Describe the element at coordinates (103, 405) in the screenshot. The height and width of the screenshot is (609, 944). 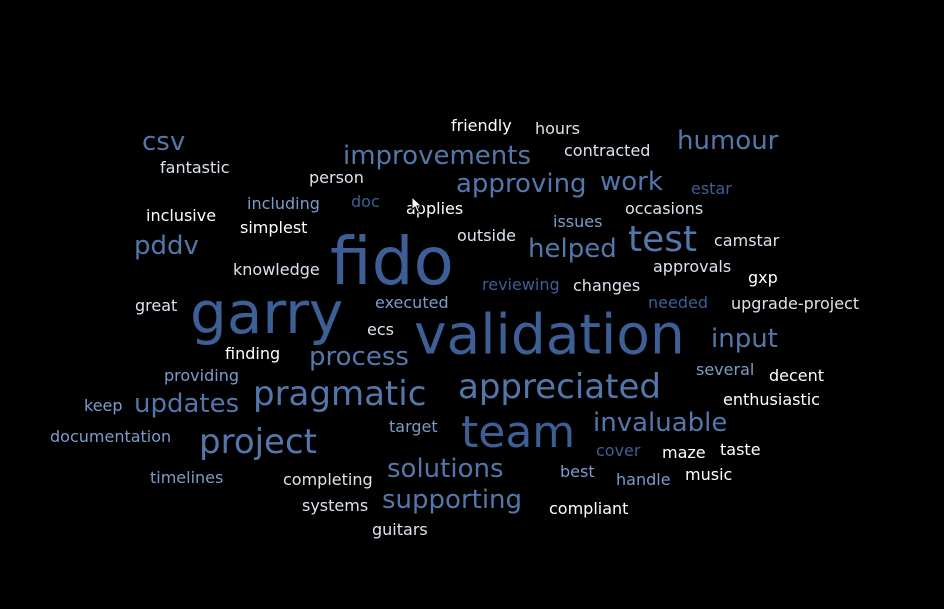
I see `cloud-word-keep: keep` at that location.